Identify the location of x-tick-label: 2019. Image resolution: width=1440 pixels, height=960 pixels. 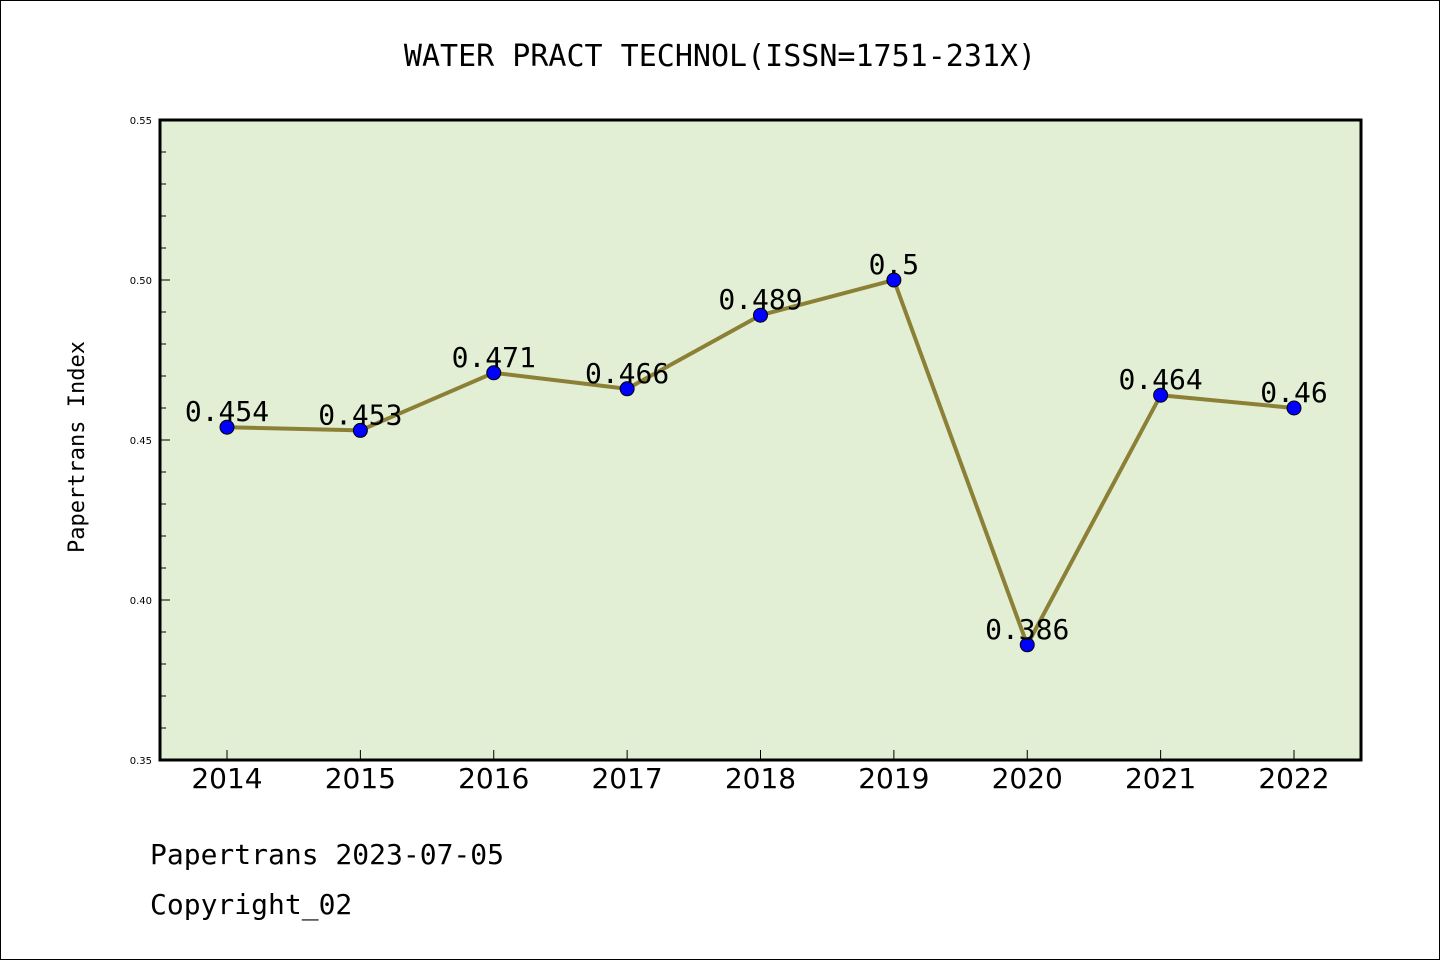
(893, 778).